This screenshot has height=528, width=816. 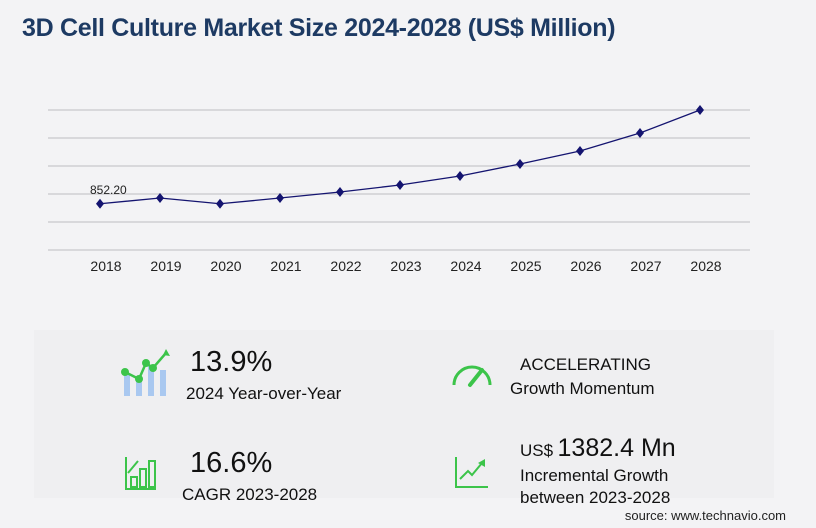 What do you see at coordinates (585, 364) in the screenshot?
I see `momentum-value: ACCELERATING` at bounding box center [585, 364].